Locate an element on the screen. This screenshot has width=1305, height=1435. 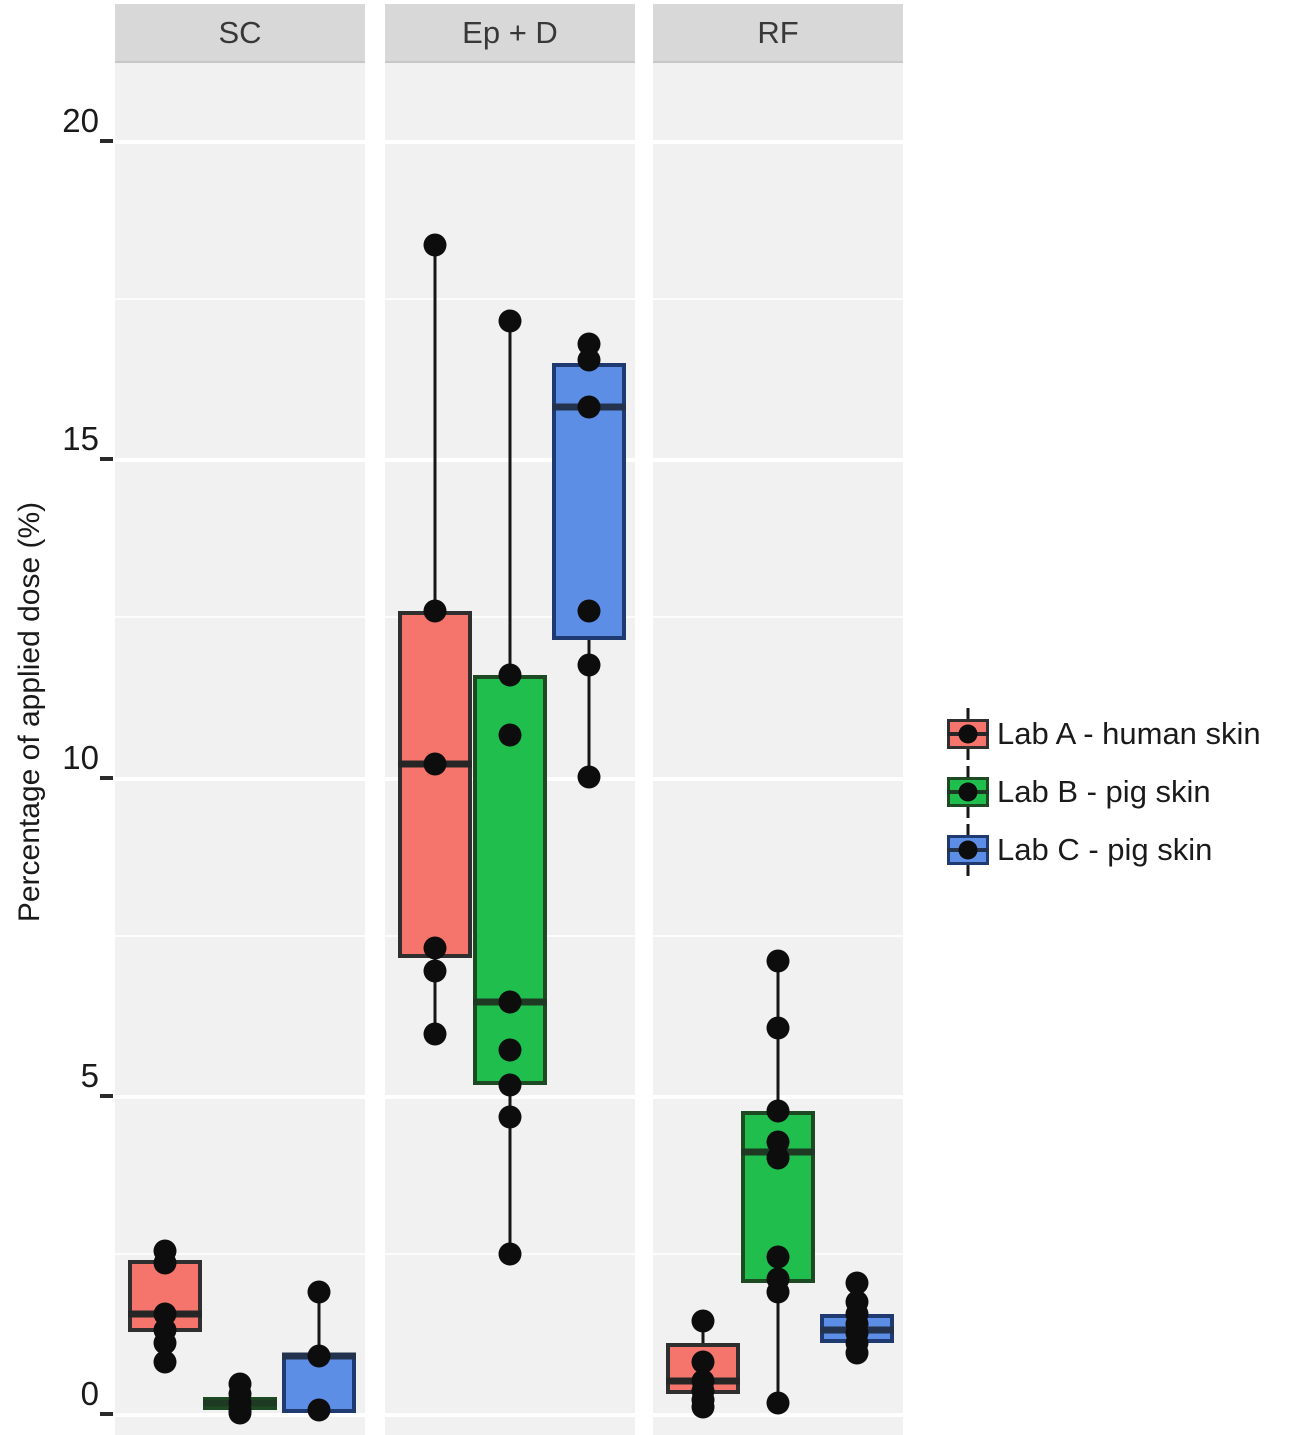
legend-label: Lab A - human skin is located at coordinates (1129, 733).